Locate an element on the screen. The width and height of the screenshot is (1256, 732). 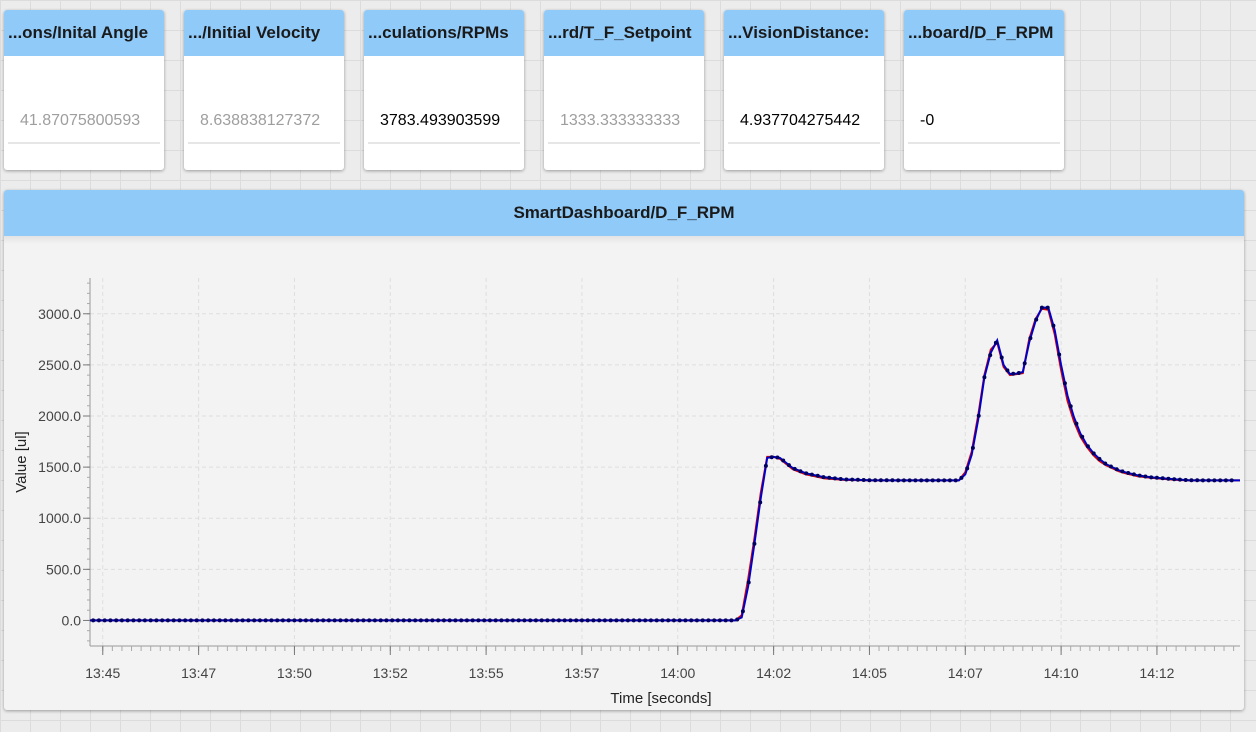
tile-rpms: ...culations/RPMs 3783.493903599 is located at coordinates (444, 90).